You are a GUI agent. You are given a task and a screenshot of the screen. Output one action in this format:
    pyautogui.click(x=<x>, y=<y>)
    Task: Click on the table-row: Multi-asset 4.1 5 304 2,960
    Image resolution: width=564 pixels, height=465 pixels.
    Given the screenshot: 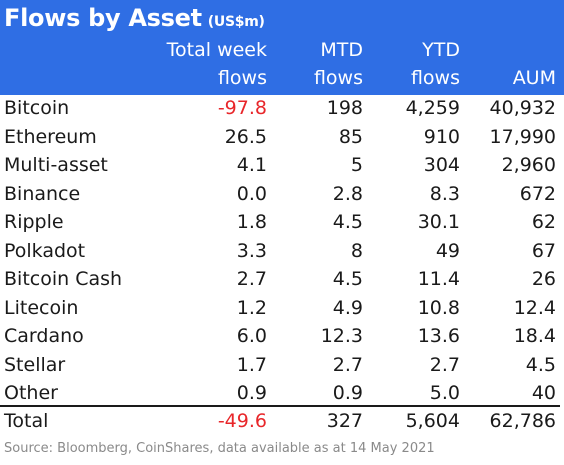 What is the action you would take?
    pyautogui.click(x=282, y=165)
    